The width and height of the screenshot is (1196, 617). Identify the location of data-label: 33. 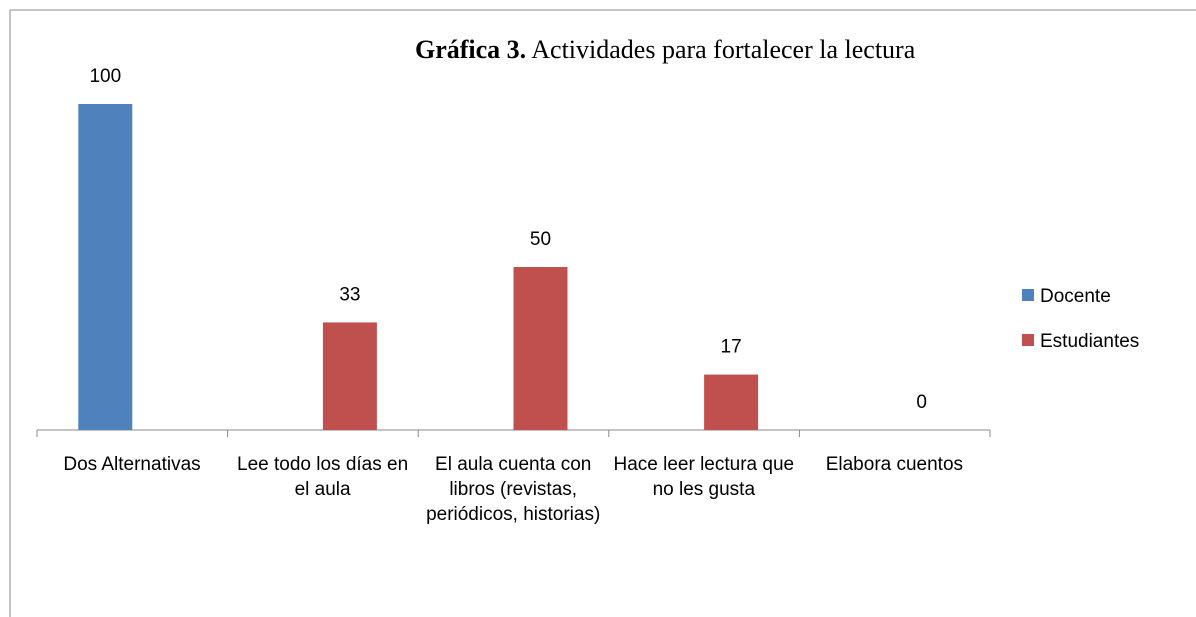
(349, 294).